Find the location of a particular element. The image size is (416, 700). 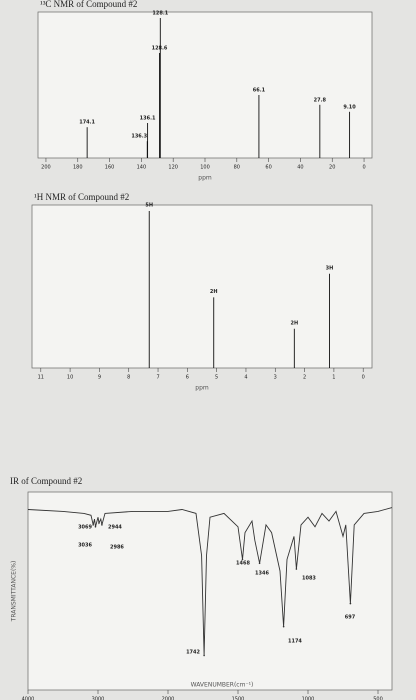

x-tick-label: 60 is located at coordinates (268, 168).